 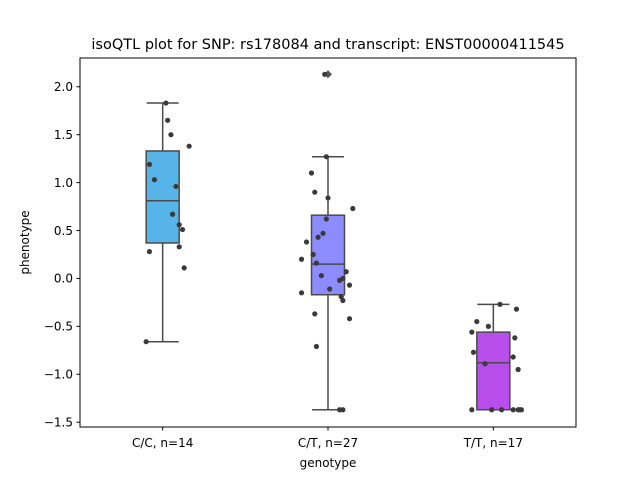 I want to click on y-tick-label: 0.5, so click(x=63, y=231).